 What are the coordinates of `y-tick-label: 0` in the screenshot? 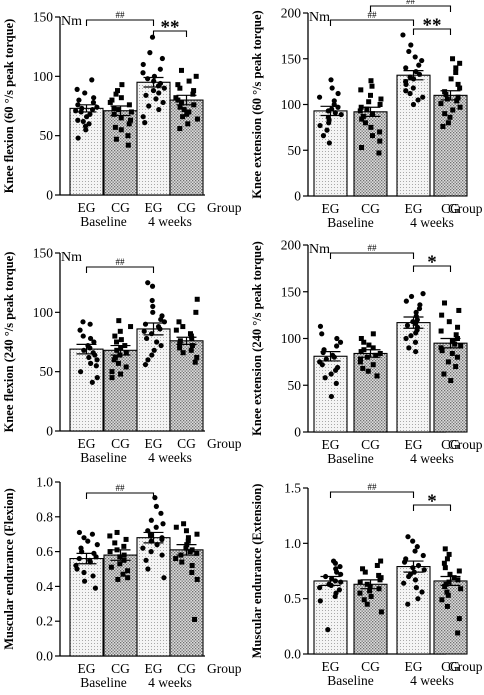 It's located at (297, 196).